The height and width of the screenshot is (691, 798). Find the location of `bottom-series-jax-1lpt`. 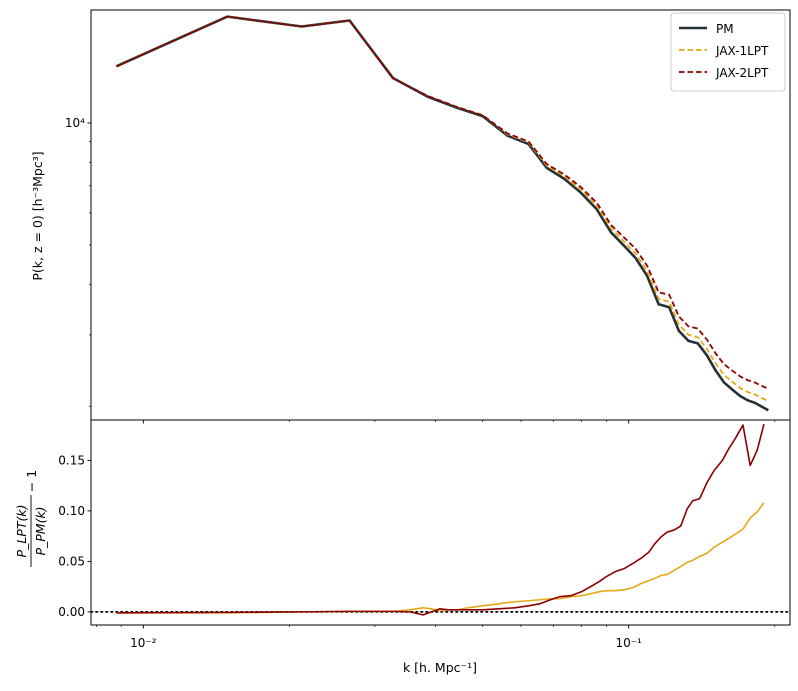

bottom-series-jax-1lpt is located at coordinates (440, 558).